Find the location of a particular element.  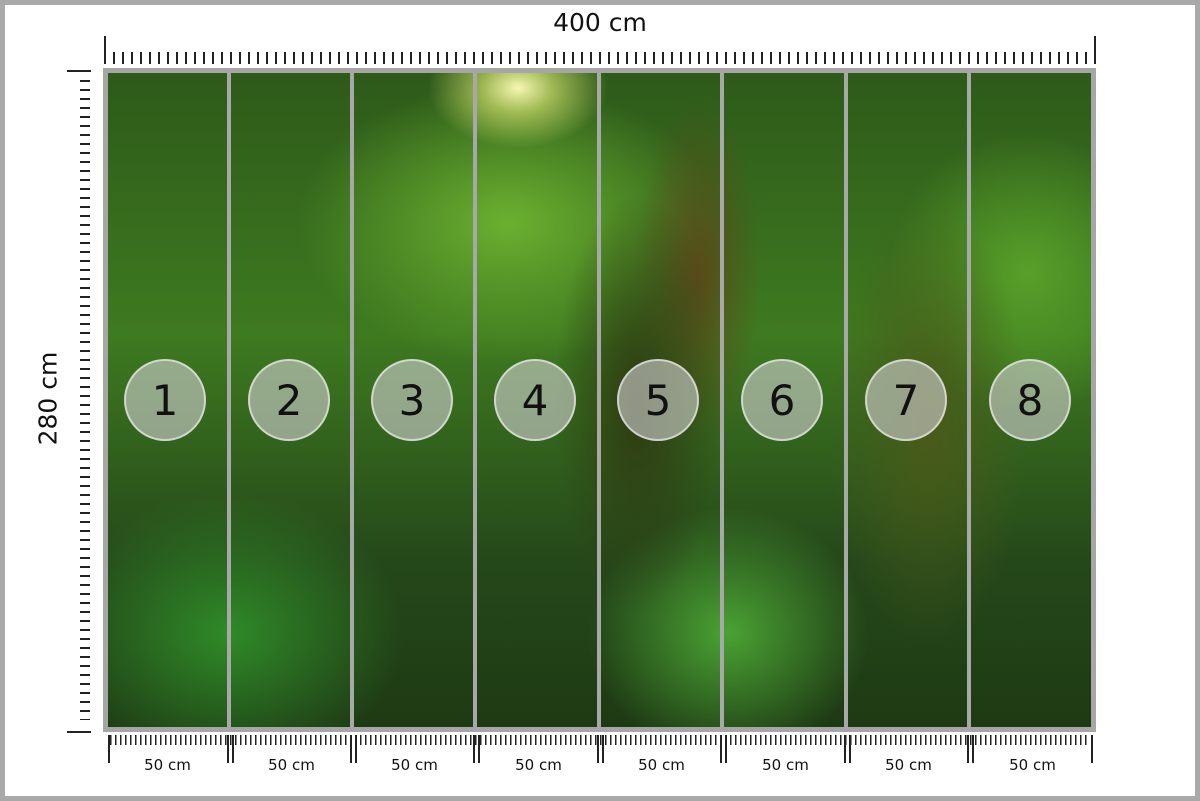

top-ruler-start-tick is located at coordinates (105, 50).